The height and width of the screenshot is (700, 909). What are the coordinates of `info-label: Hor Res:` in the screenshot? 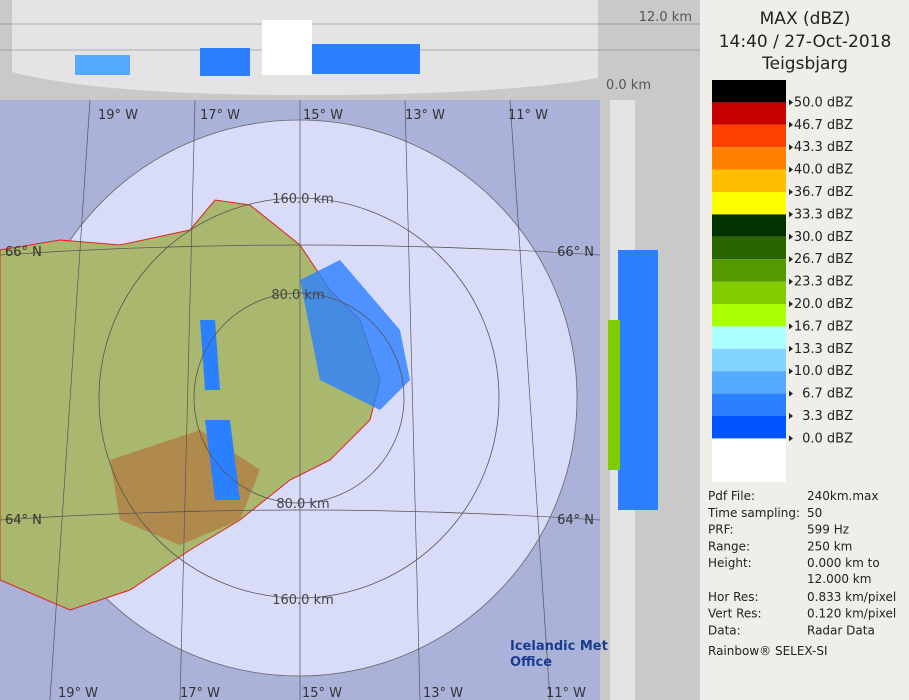 It's located at (733, 597).